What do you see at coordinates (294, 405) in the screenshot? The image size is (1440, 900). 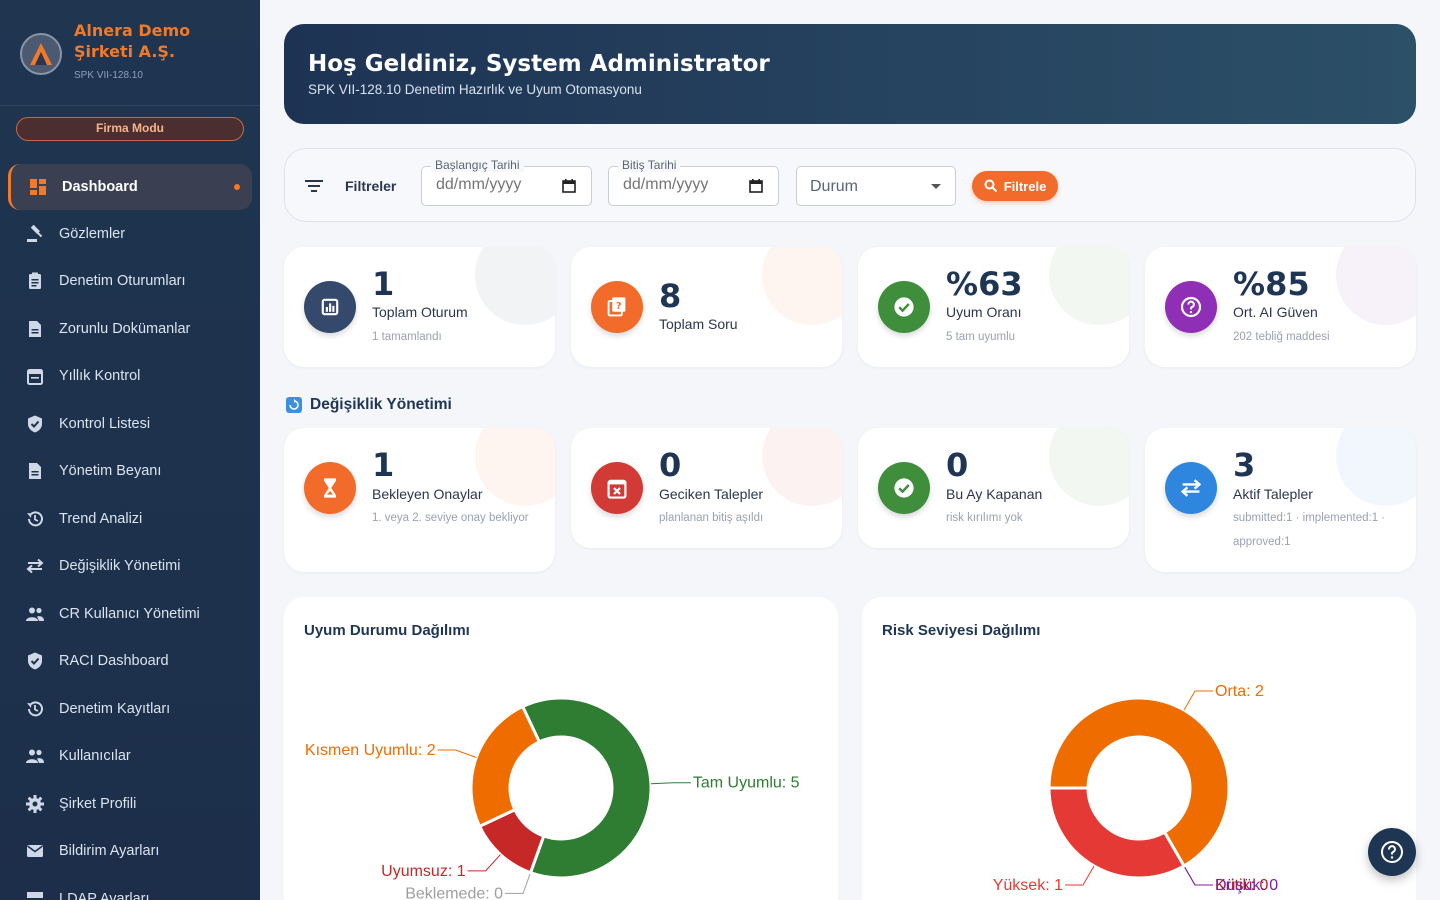 I see `refresh-icon` at bounding box center [294, 405].